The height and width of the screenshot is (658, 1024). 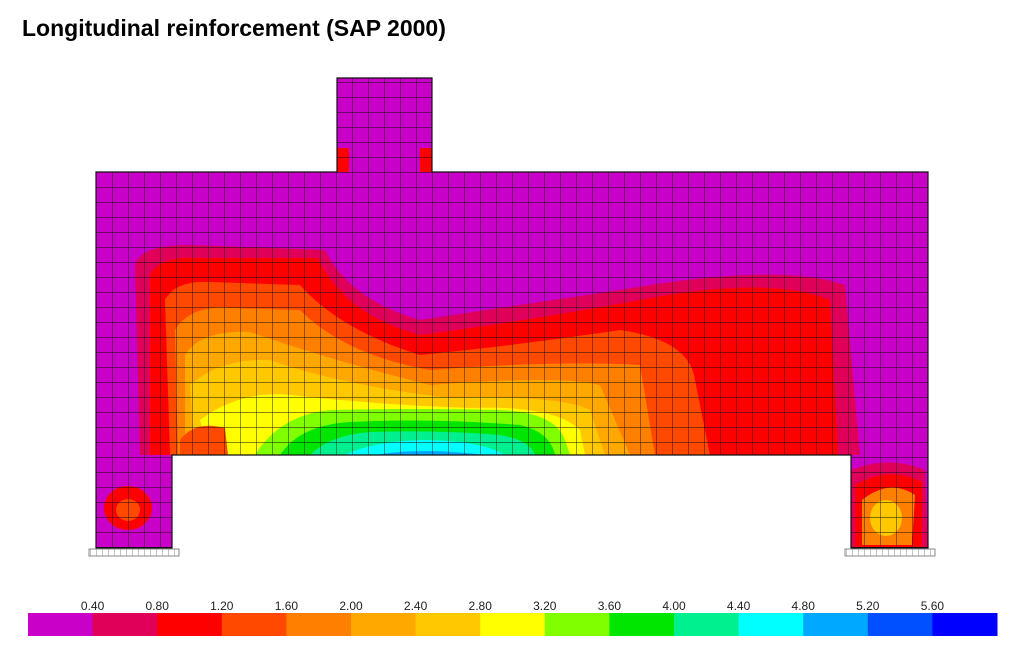 What do you see at coordinates (351, 606) in the screenshot?
I see `legend-label: 2.00` at bounding box center [351, 606].